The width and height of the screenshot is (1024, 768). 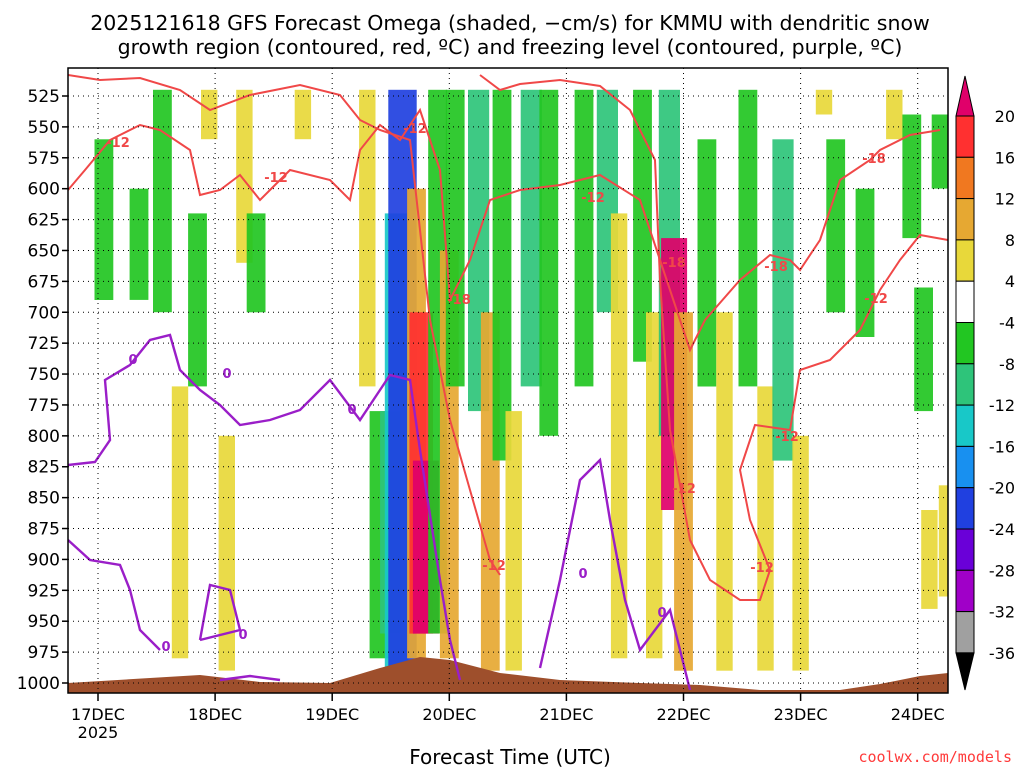 I want to click on colorbar: 20 16 12 8 4 -4 -8 -12 -16 -20 -24 -28 -32 -36, so click(x=985, y=383).